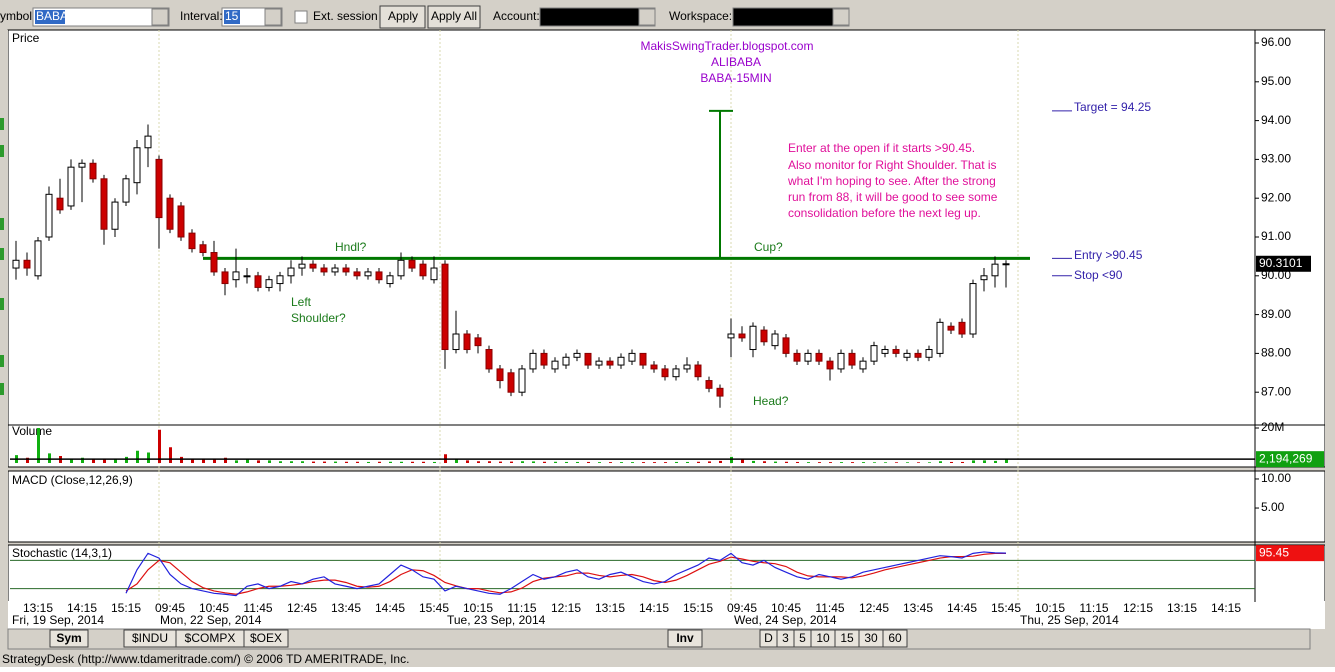  What do you see at coordinates (214, 608) in the screenshot?
I see `x-tick-label: 10:45` at bounding box center [214, 608].